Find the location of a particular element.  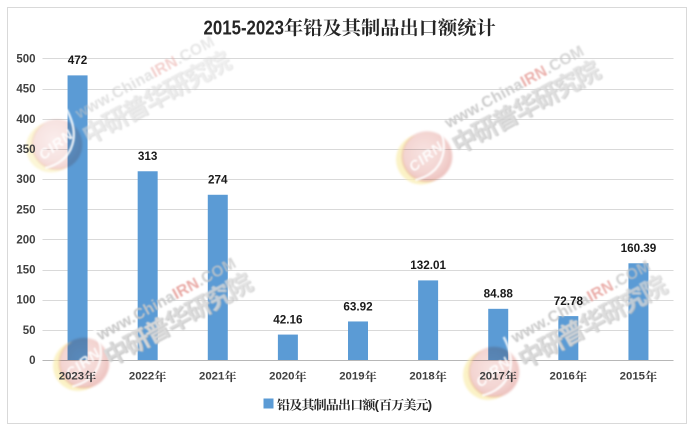

svg-text: 2015-2023 is located at coordinates (244, 29).